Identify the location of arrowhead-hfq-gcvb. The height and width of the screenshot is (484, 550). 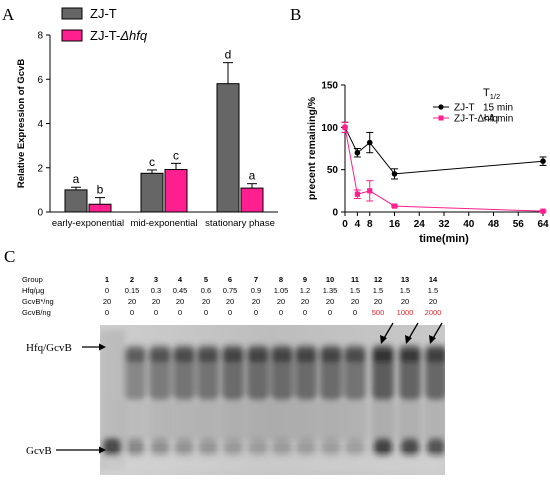
(102, 347).